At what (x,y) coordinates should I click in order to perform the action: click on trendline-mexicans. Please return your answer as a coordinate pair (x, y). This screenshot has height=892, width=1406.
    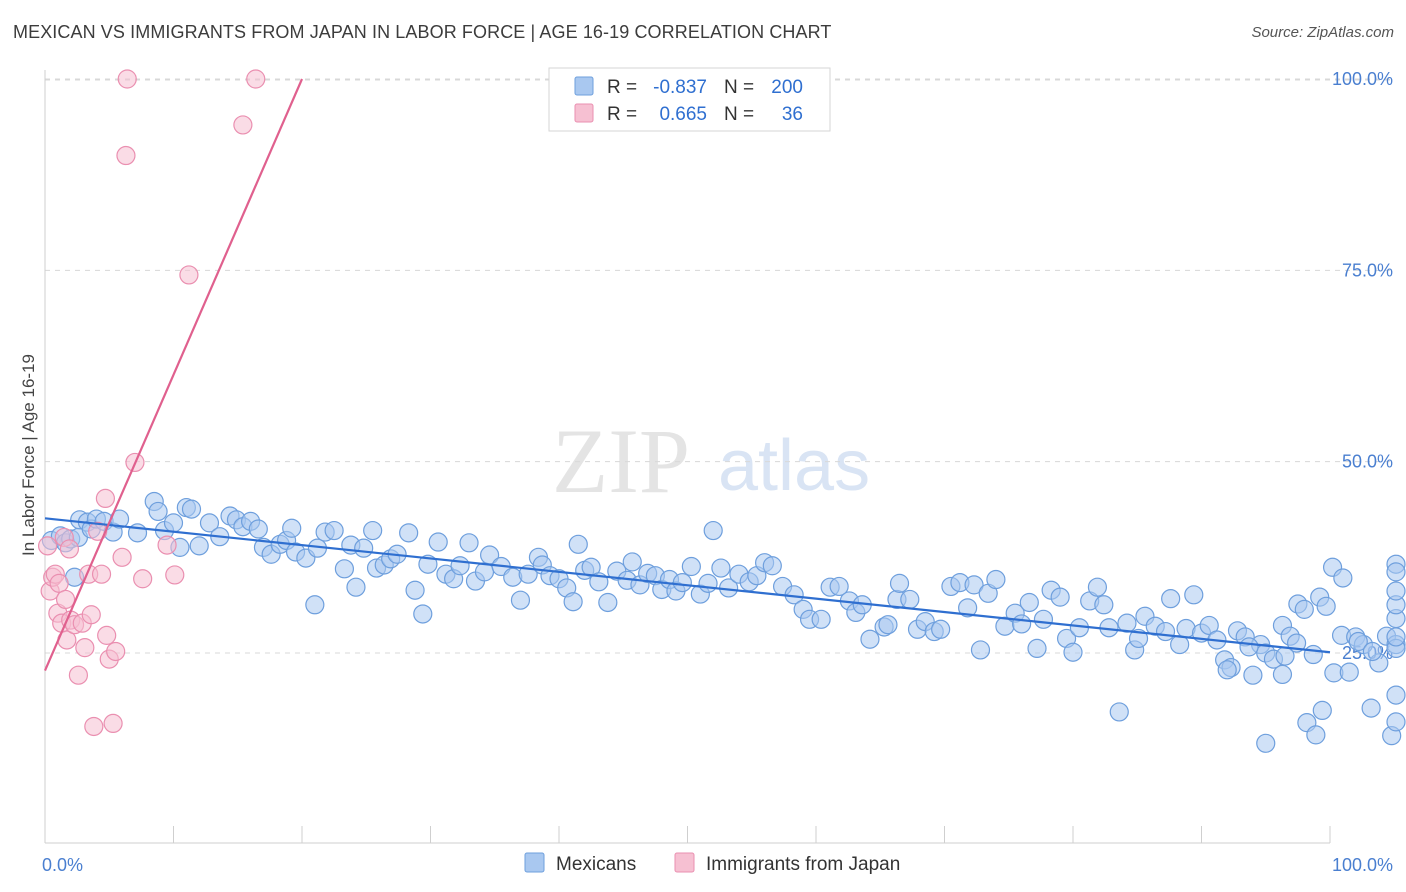
    Looking at the image, I should click on (687, 585).